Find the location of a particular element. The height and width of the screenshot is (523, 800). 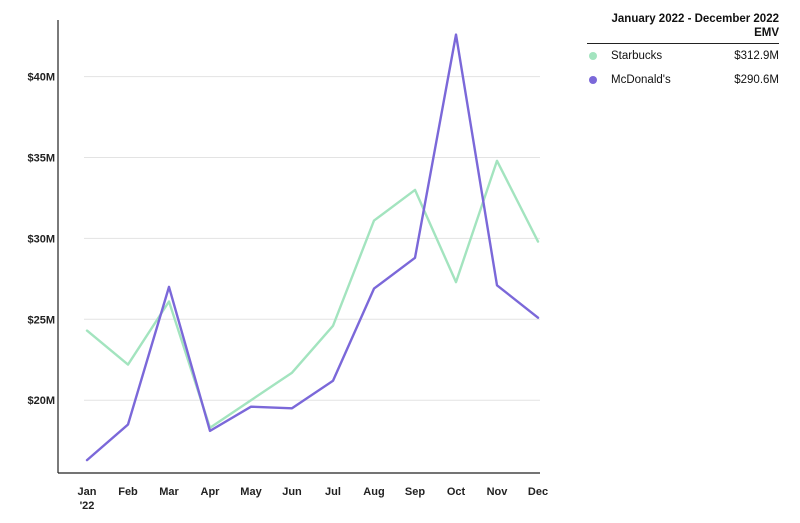

y-tick-label: $20M is located at coordinates (41, 401).